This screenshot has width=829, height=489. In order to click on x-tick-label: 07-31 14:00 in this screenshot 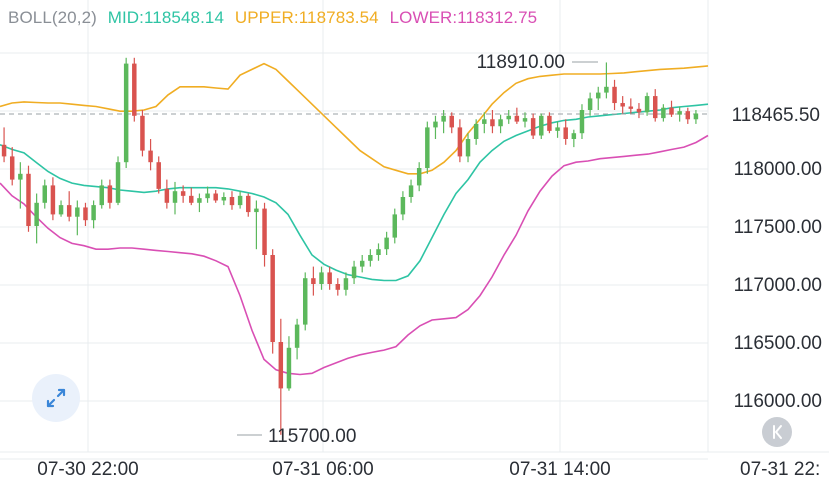, I will do `click(559, 469)`.